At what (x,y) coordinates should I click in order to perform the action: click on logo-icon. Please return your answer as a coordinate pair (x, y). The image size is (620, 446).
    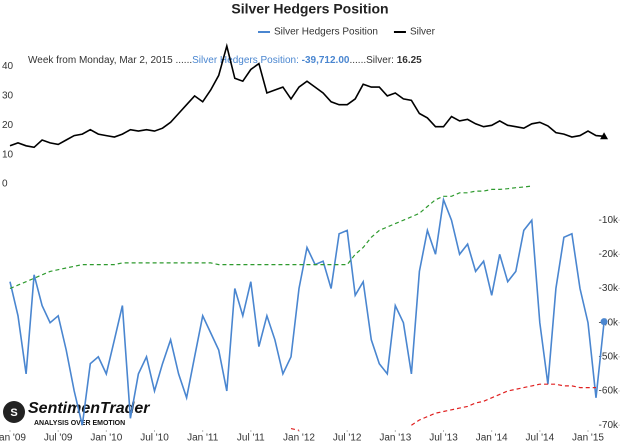
    Looking at the image, I should click on (14, 412).